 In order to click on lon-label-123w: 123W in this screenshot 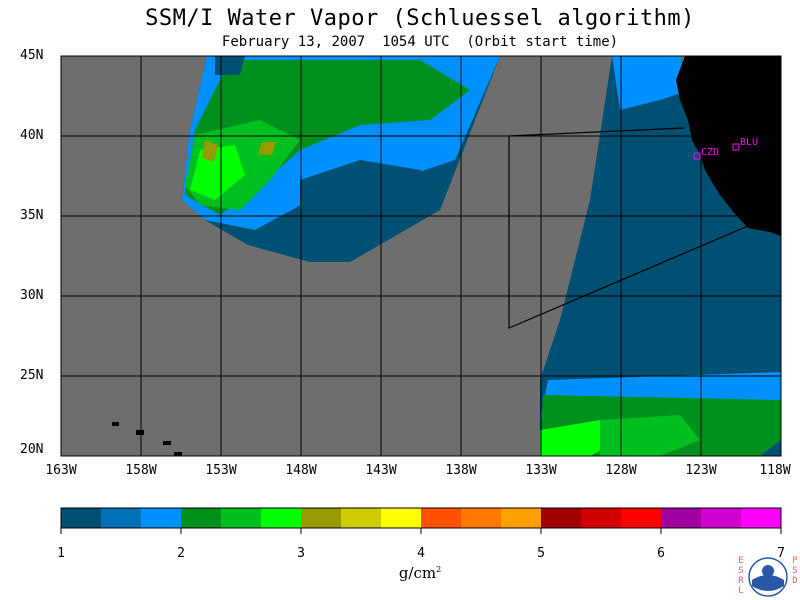, I will do `click(701, 470)`.